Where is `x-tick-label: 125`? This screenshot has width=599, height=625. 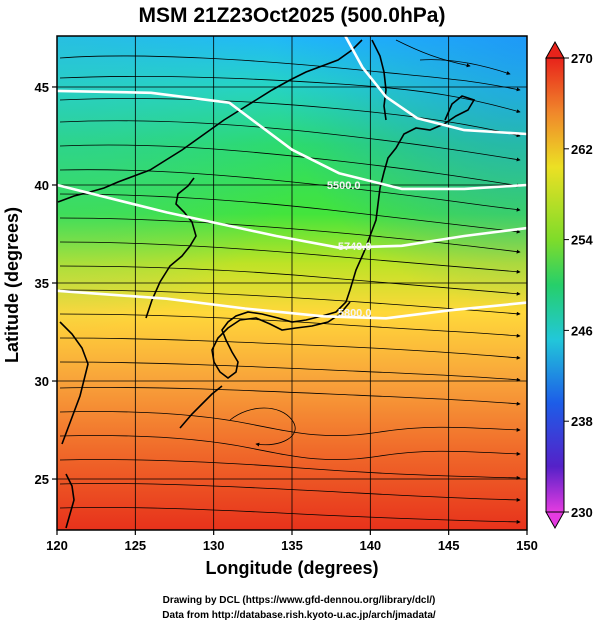
x-tick-label: 125 is located at coordinates (135, 545).